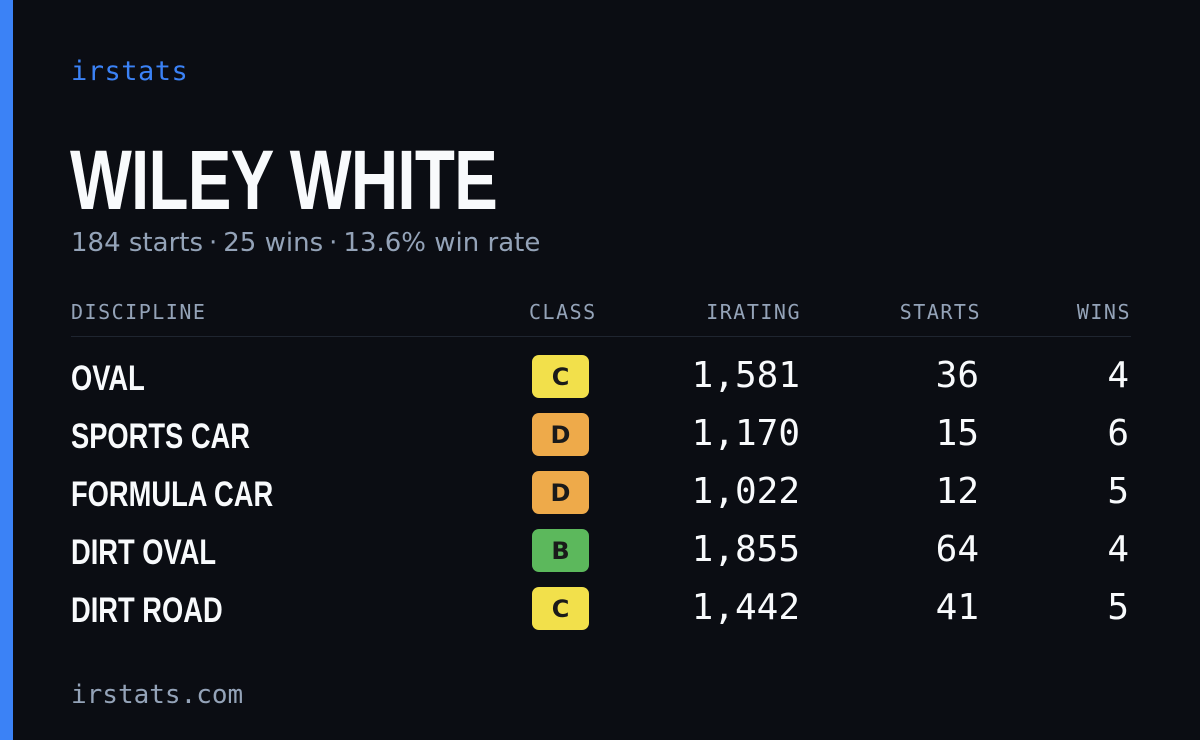 The width and height of the screenshot is (1200, 740). I want to click on accent-bar, so click(6, 370).